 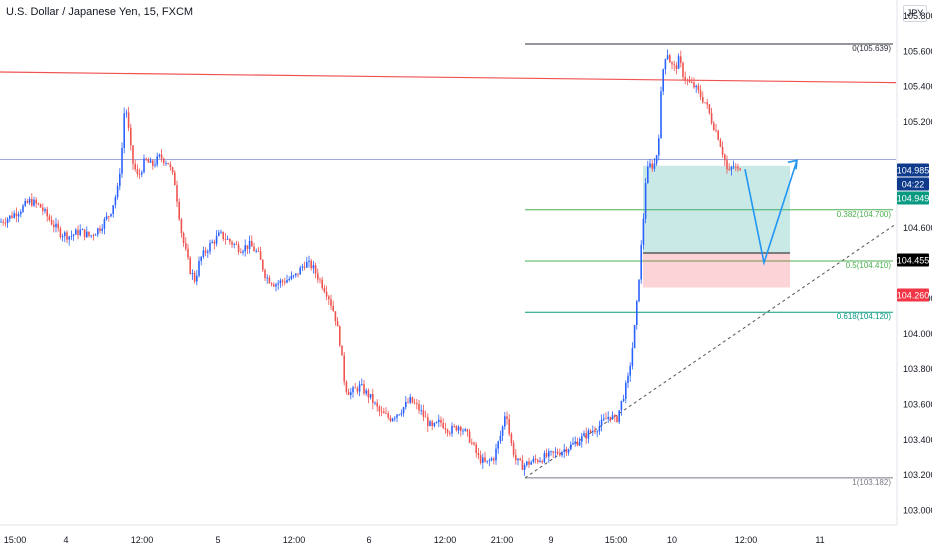 What do you see at coordinates (913, 199) in the screenshot?
I see `price-axis-tag-label: 104.949` at bounding box center [913, 199].